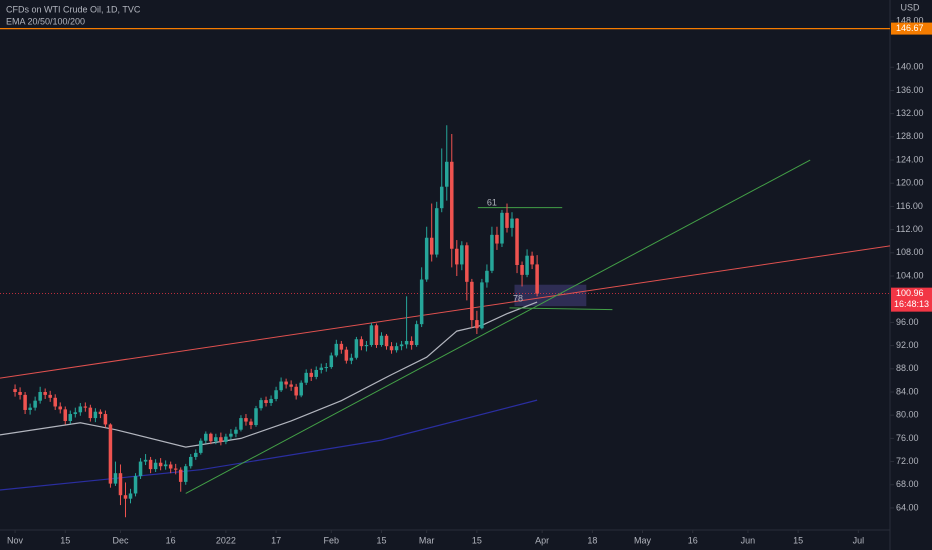 This screenshot has width=932, height=550. What do you see at coordinates (910, 67) in the screenshot?
I see `y-tick-label: 140.00` at bounding box center [910, 67].